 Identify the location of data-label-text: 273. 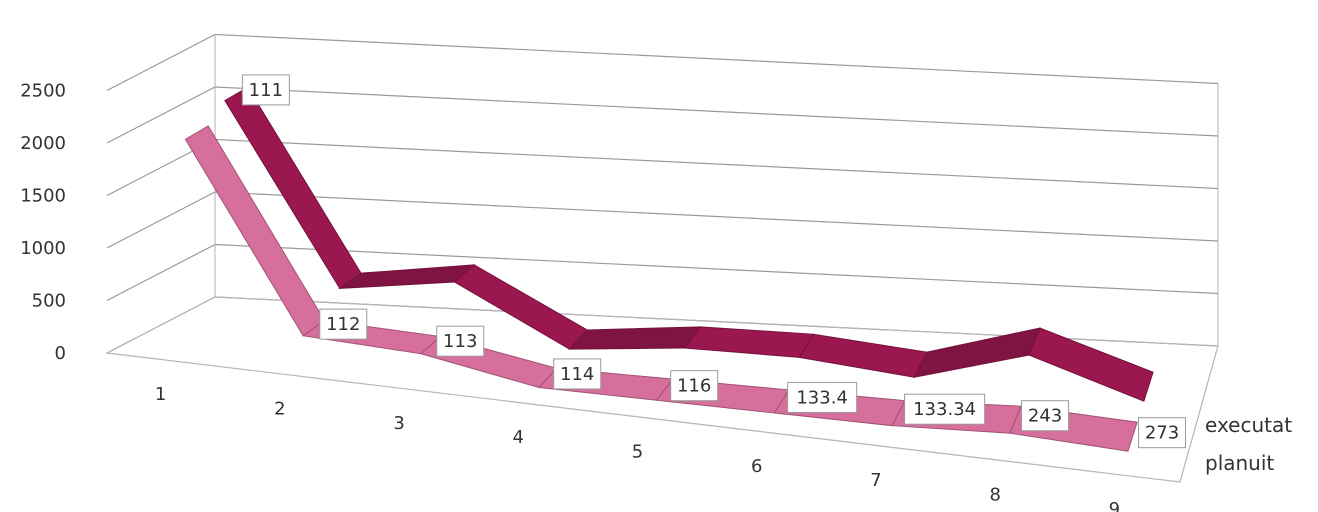
(1162, 433).